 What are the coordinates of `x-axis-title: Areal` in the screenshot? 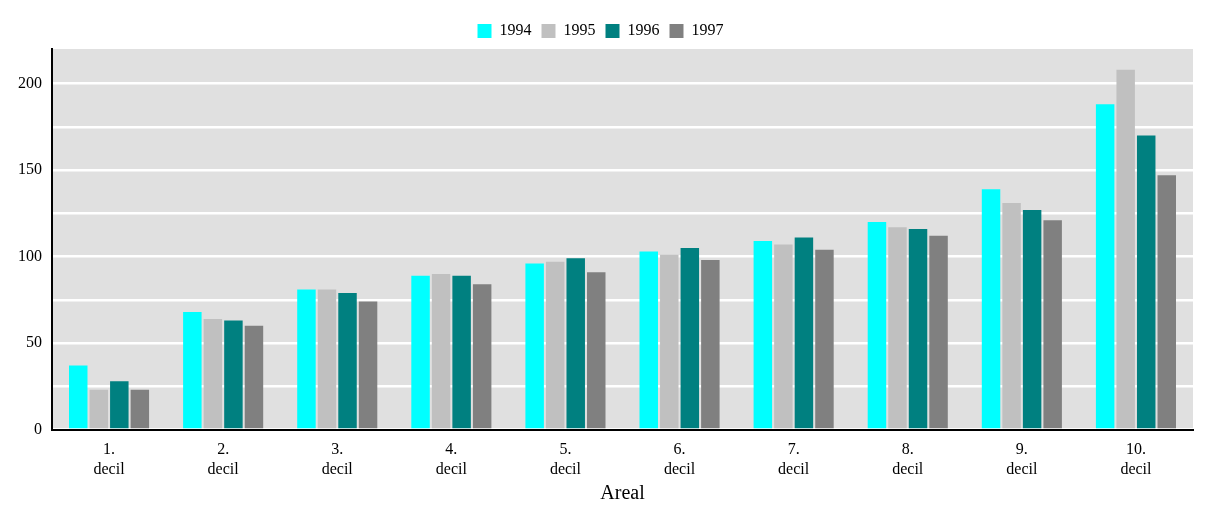 It's located at (623, 492).